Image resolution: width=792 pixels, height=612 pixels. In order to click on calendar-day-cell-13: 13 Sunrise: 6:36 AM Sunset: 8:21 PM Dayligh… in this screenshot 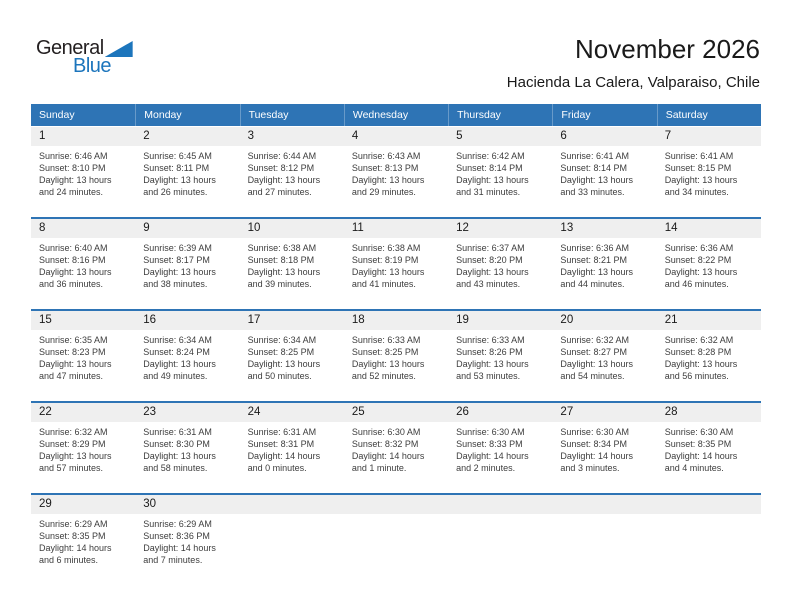, I will do `click(604, 264)`.